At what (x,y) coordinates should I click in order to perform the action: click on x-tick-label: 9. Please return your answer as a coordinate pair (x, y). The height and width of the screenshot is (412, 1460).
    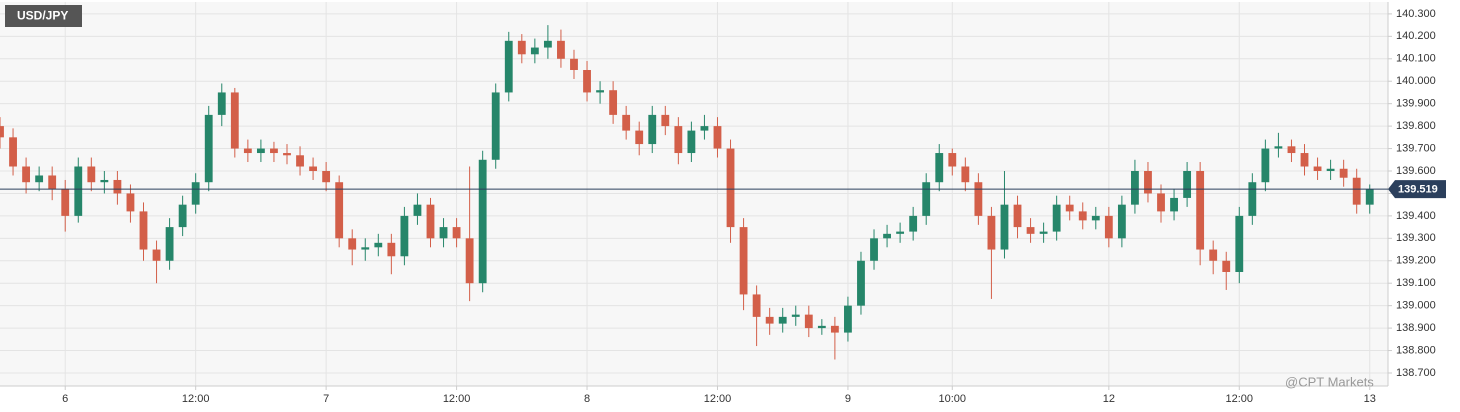
    Looking at the image, I should click on (848, 399).